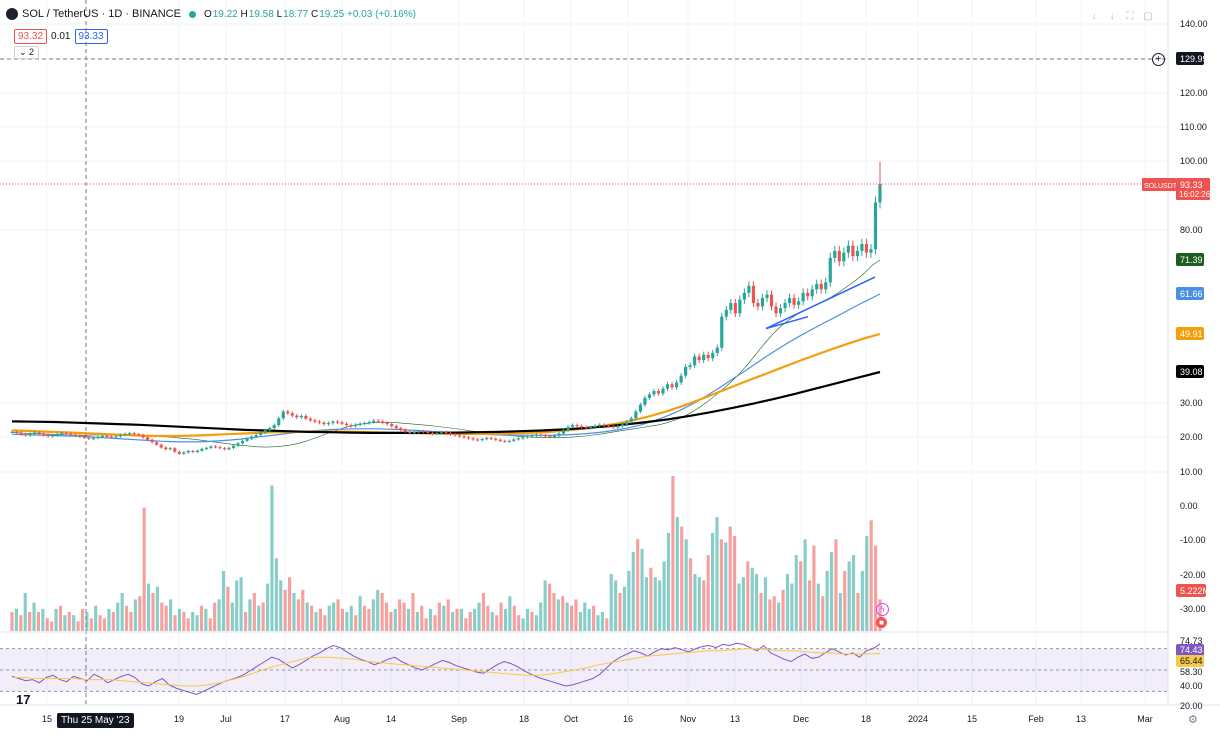  What do you see at coordinates (1191, 686) in the screenshot?
I see `rsi-tick-label: 40.00` at bounding box center [1191, 686].